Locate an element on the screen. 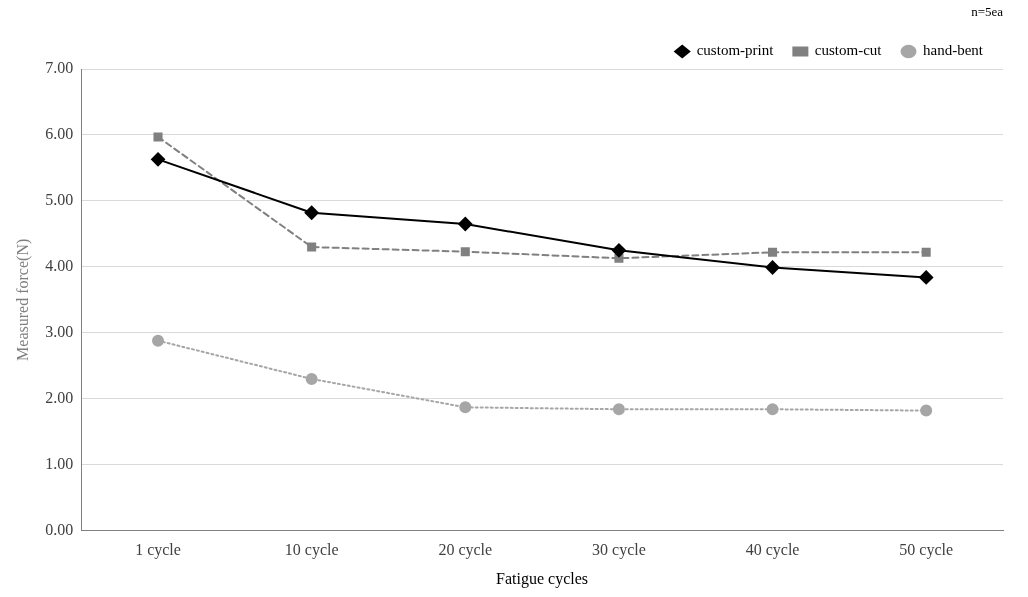 The height and width of the screenshot is (597, 1028). y-tick-label: 4.00 is located at coordinates (59, 266).